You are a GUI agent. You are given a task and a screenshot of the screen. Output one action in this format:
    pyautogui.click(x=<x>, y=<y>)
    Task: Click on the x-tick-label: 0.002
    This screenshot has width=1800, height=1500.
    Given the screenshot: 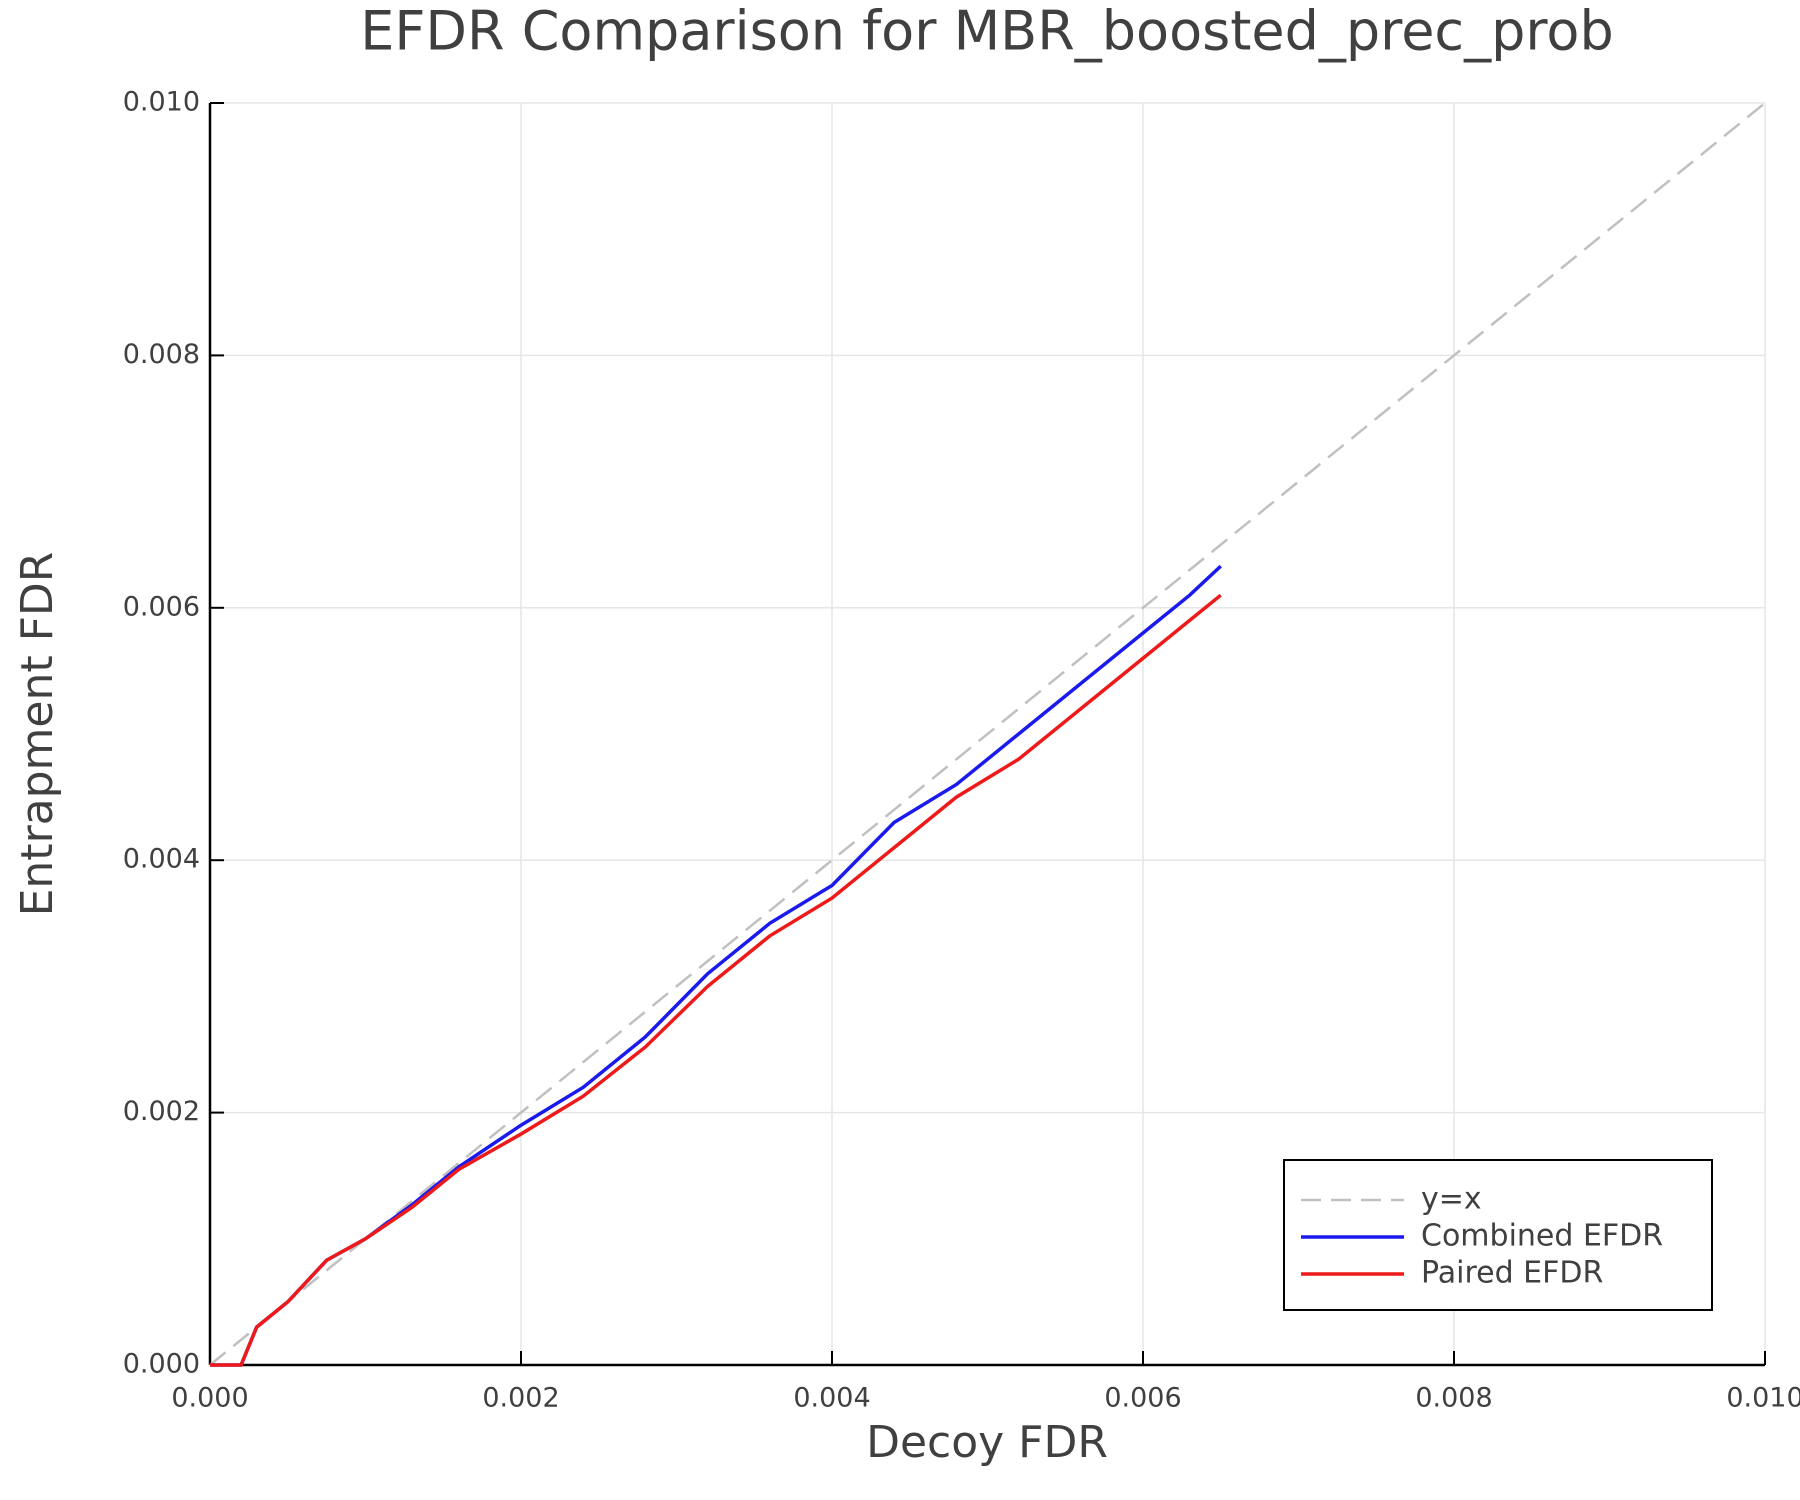 What is the action you would take?
    pyautogui.click(x=520, y=1398)
    